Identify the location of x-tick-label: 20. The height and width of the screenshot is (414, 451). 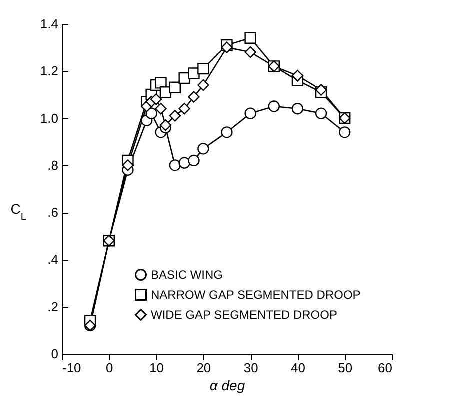
(204, 368).